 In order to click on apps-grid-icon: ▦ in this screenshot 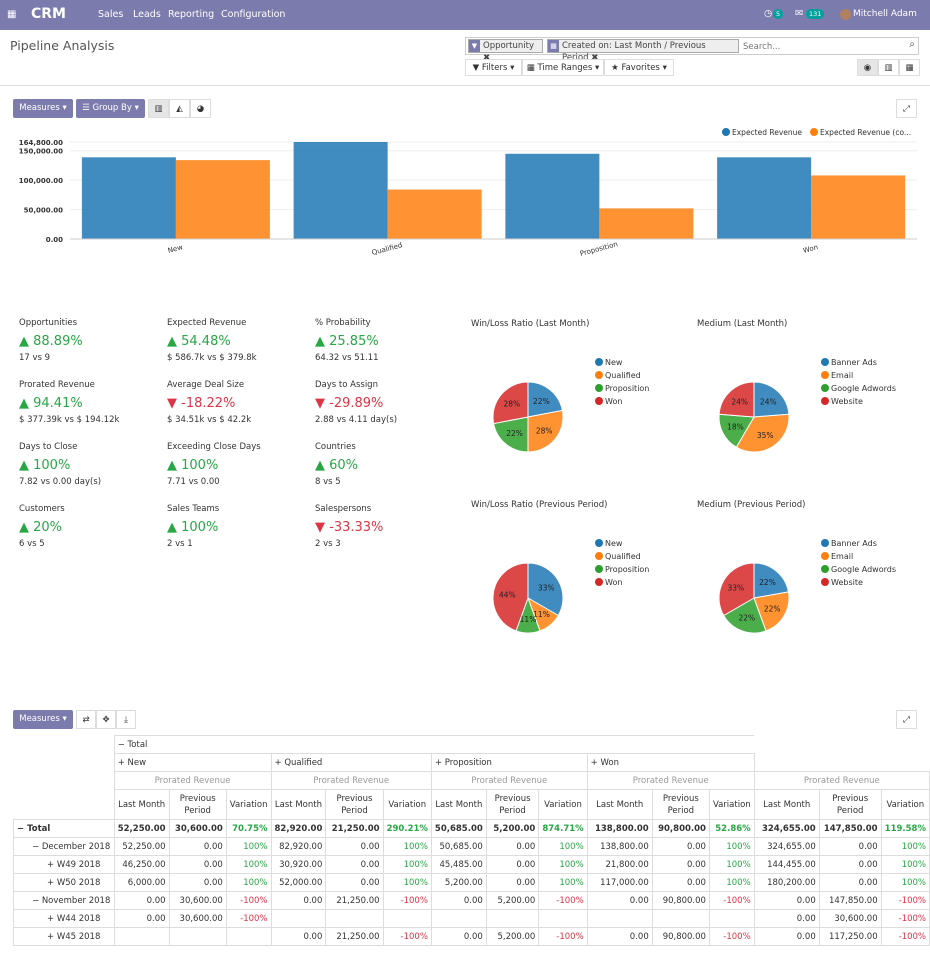, I will do `click(12, 14)`.